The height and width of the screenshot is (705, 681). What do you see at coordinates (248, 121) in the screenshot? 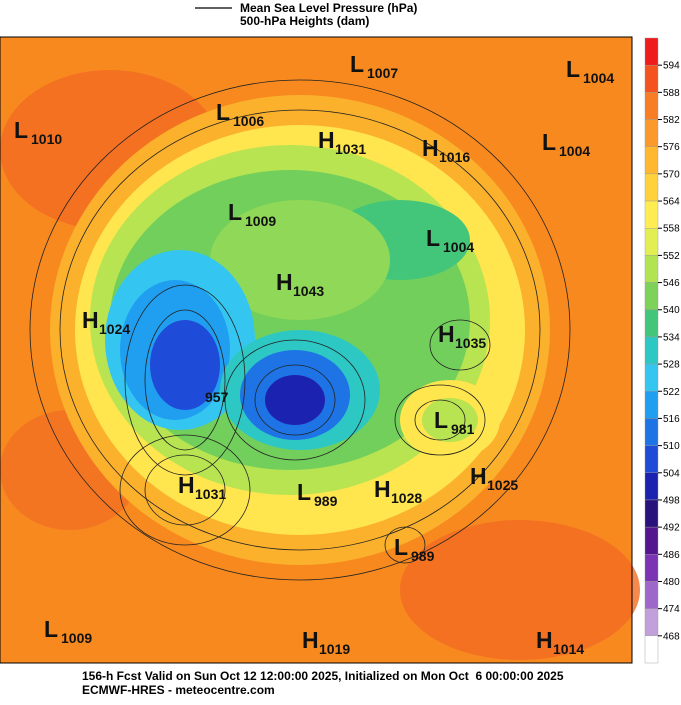
I see `center-value: 1006` at bounding box center [248, 121].